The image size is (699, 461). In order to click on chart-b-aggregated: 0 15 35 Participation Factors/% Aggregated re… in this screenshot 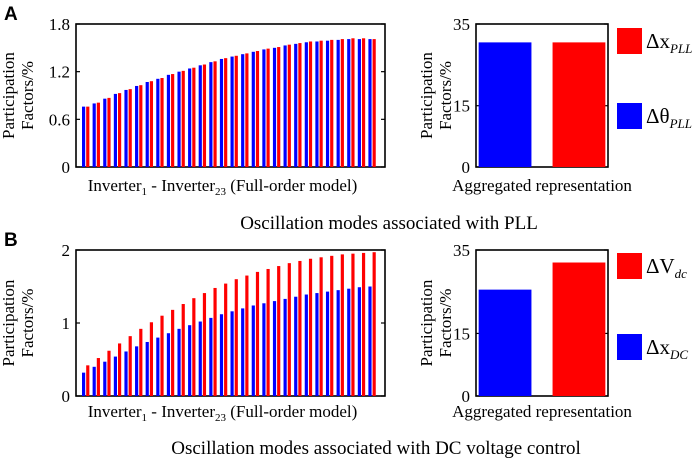, I will do `click(524, 331)`.